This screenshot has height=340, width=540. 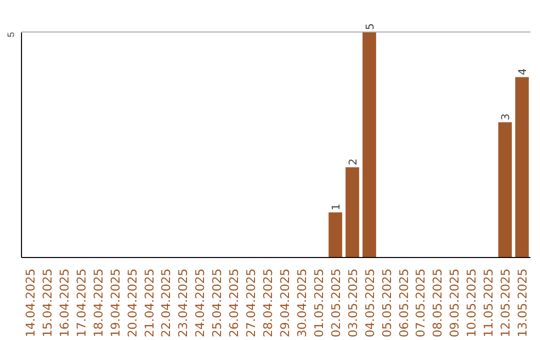 What do you see at coordinates (523, 303) in the screenshot?
I see `x-tick-label: 13.05.2025` at bounding box center [523, 303].